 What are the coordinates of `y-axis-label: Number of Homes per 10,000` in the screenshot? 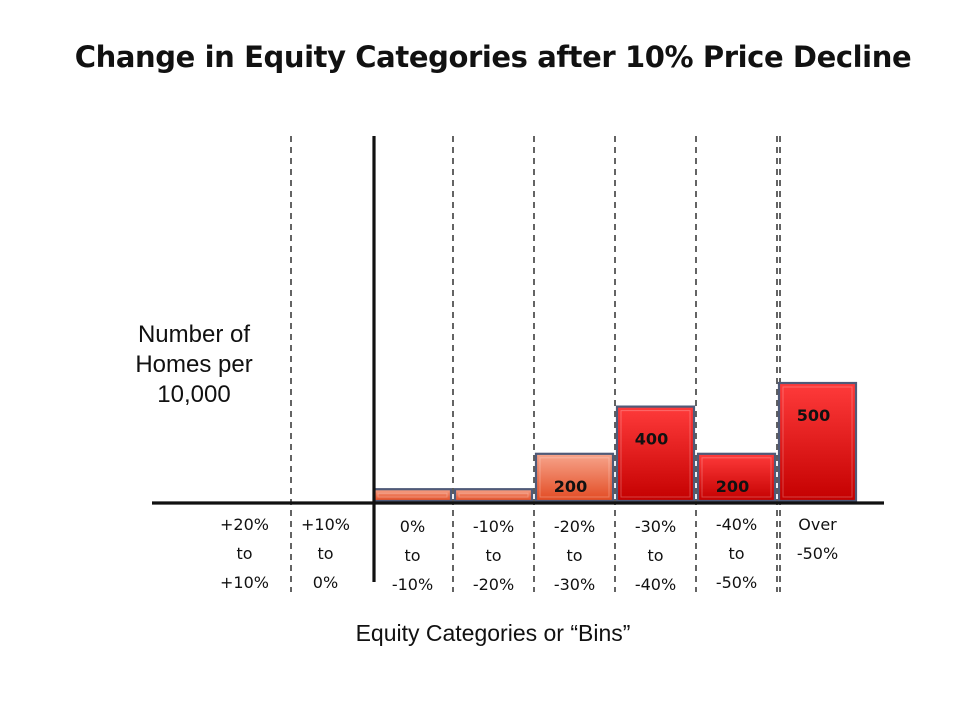 It's located at (194, 364).